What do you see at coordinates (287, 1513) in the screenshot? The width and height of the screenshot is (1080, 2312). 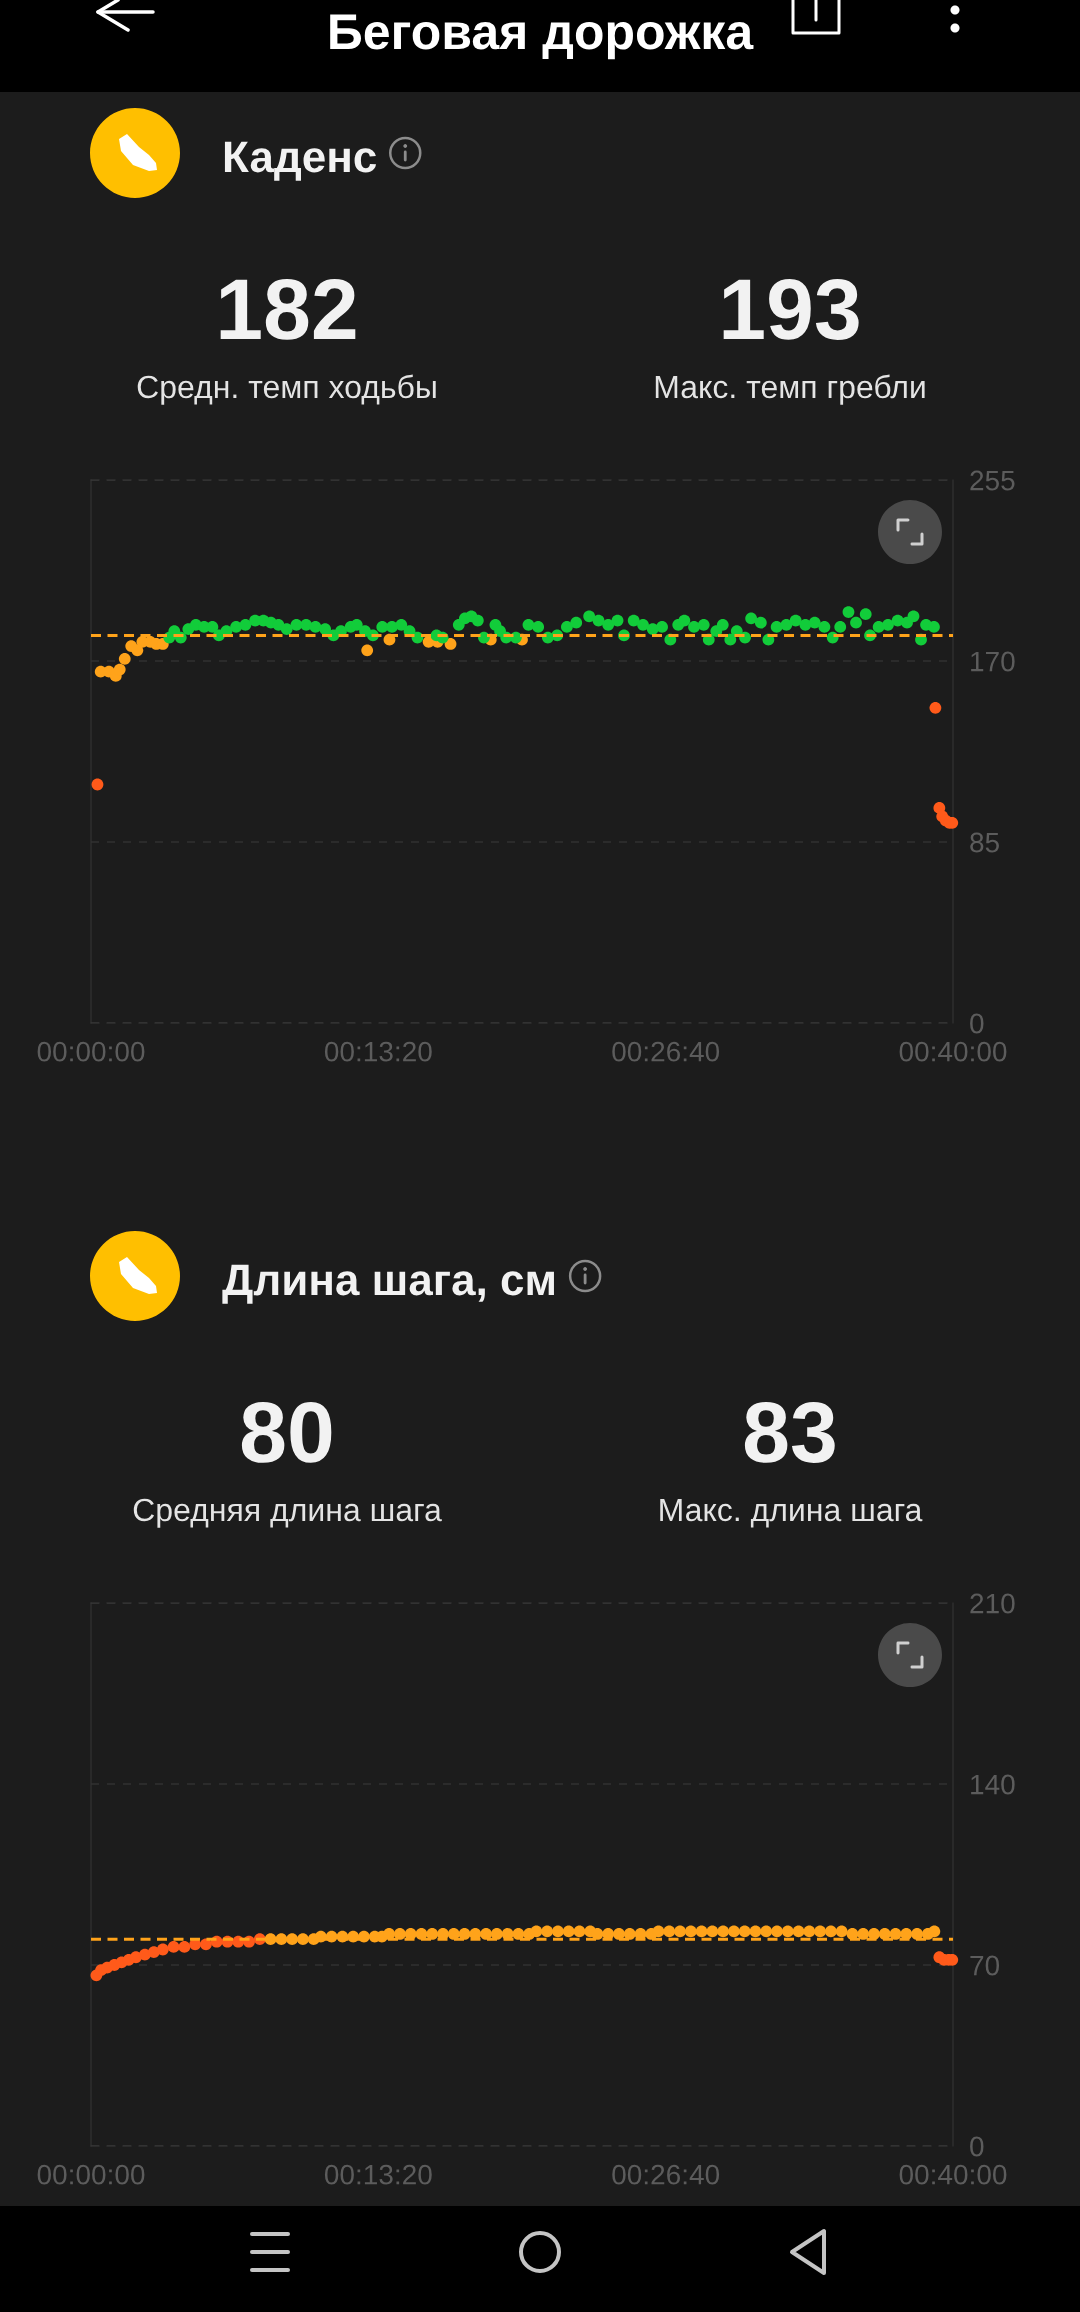 I see `text: Средняя длина шага` at bounding box center [287, 1513].